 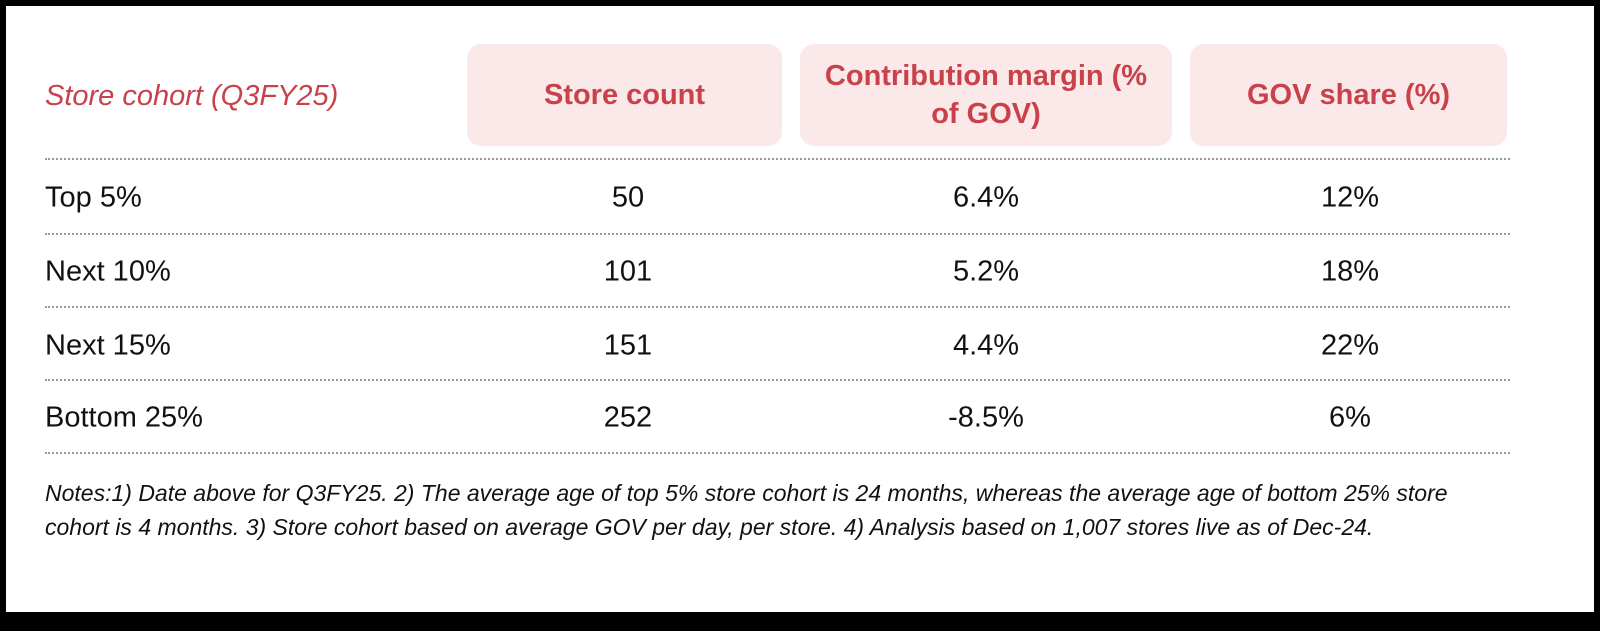 What do you see at coordinates (1350, 417) in the screenshot?
I see `gov-share-cell: 6%` at bounding box center [1350, 417].